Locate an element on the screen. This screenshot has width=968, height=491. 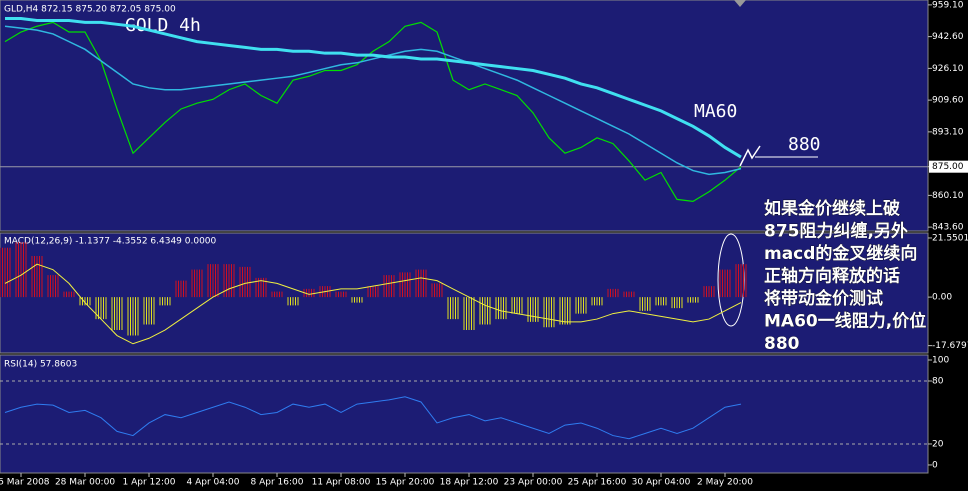
panel-title: RSI(14) 57.8603 is located at coordinates (40, 365).